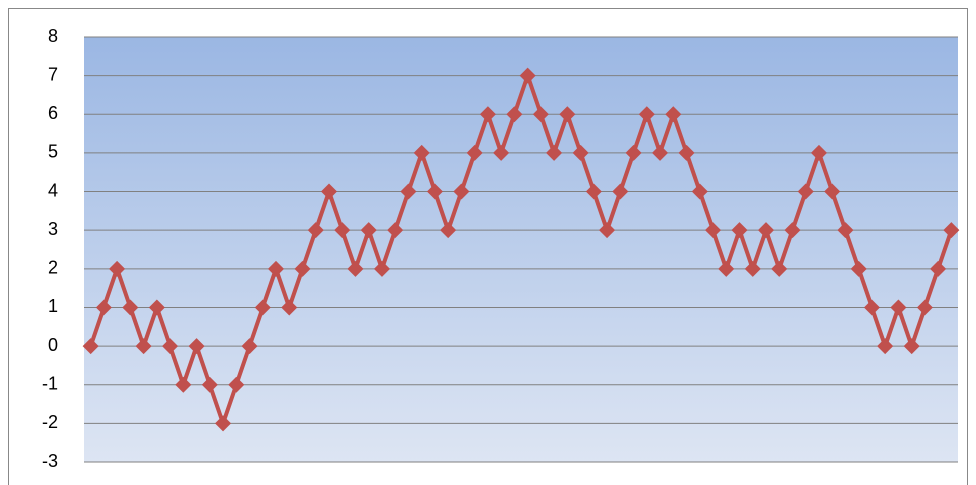 The width and height of the screenshot is (976, 485). Describe the element at coordinates (50, 383) in the screenshot. I see `y-tick-label: -1` at that location.